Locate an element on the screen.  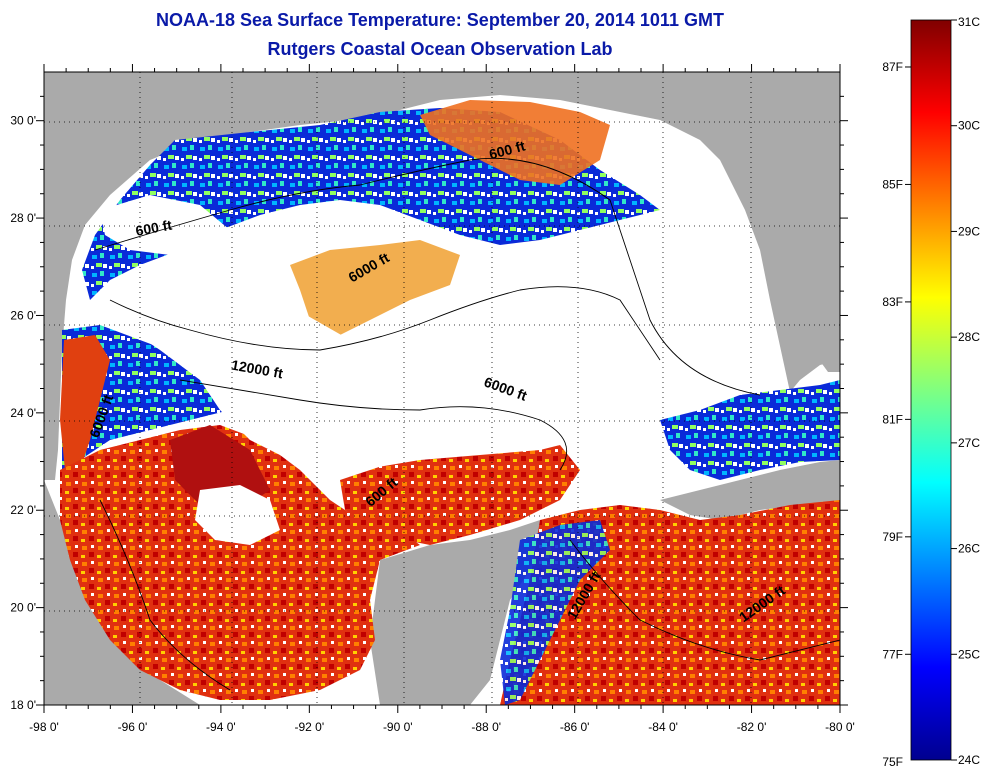
colorbar-celsius-labels: 31C 30C 29C 28C 27C 26C 25C 24C is located at coordinates (965, 391).